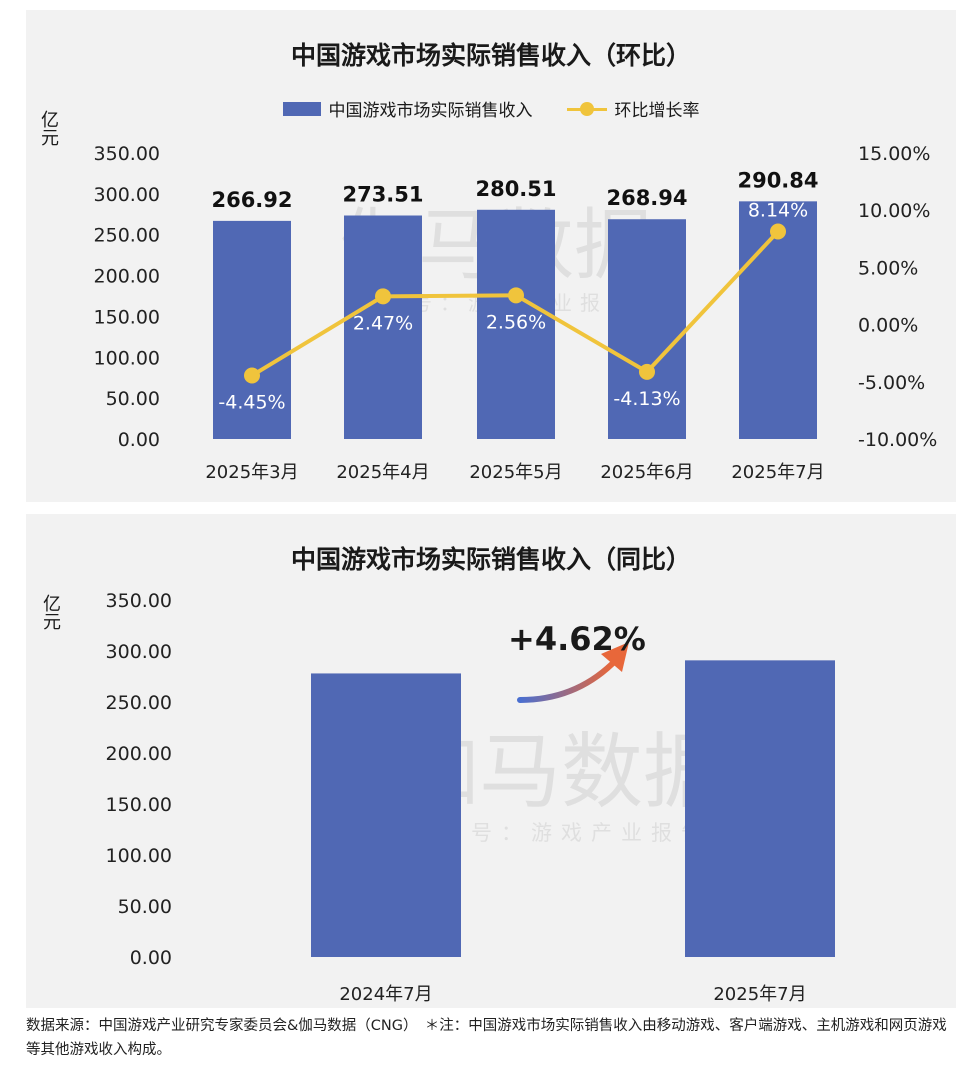 The height and width of the screenshot is (1080, 980). What do you see at coordinates (778, 210) in the screenshot?
I see `growth-value-label: 8.14%` at bounding box center [778, 210].